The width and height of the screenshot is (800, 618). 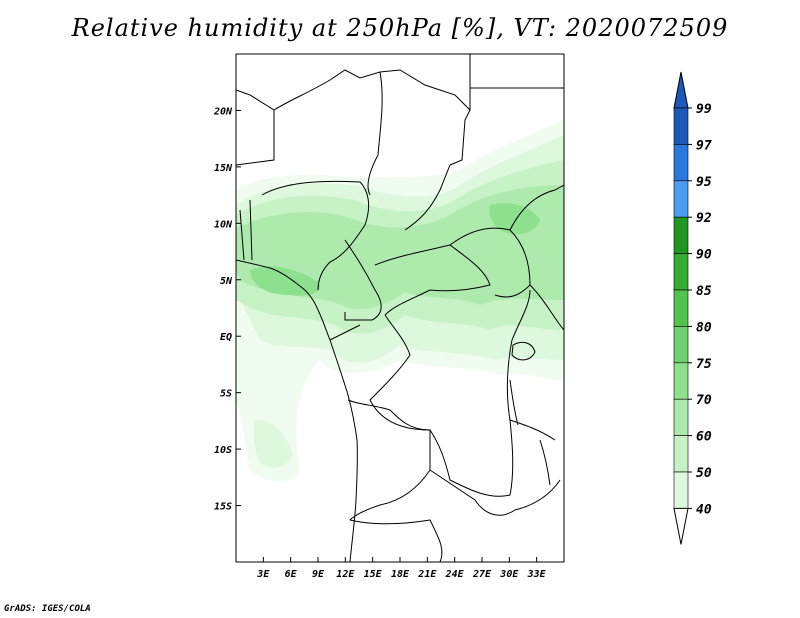 I want to click on lat-tick-label: EQ, so click(x=226, y=337).